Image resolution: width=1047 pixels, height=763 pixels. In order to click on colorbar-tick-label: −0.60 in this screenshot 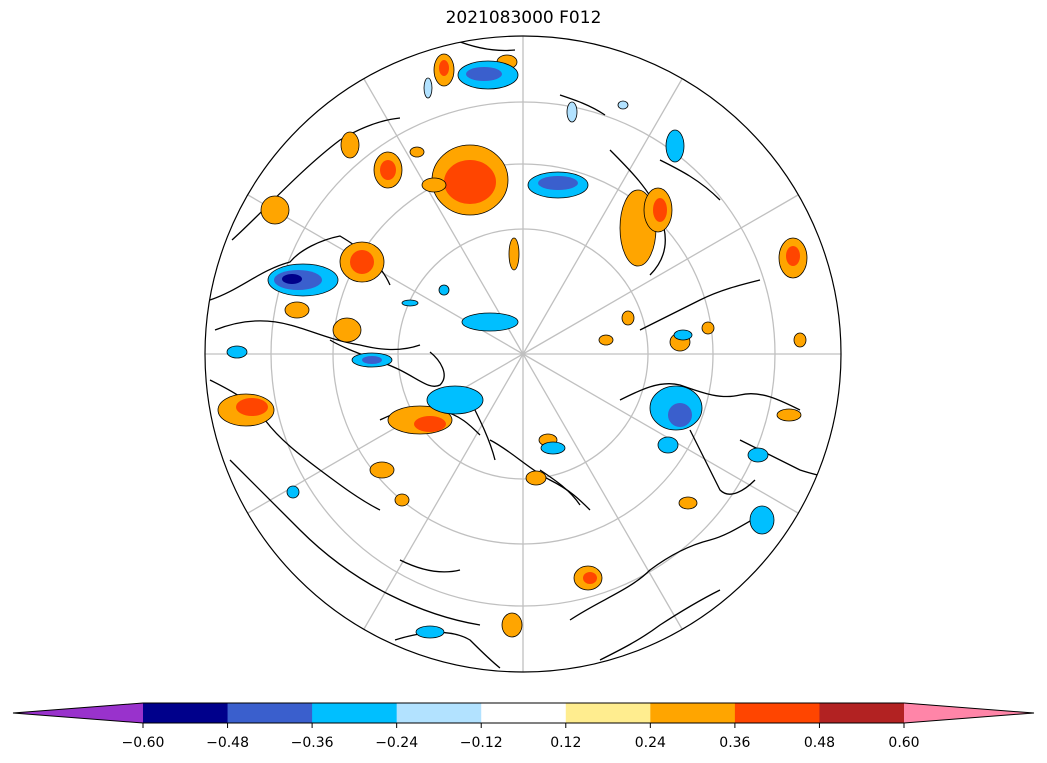, I will do `click(143, 743)`.